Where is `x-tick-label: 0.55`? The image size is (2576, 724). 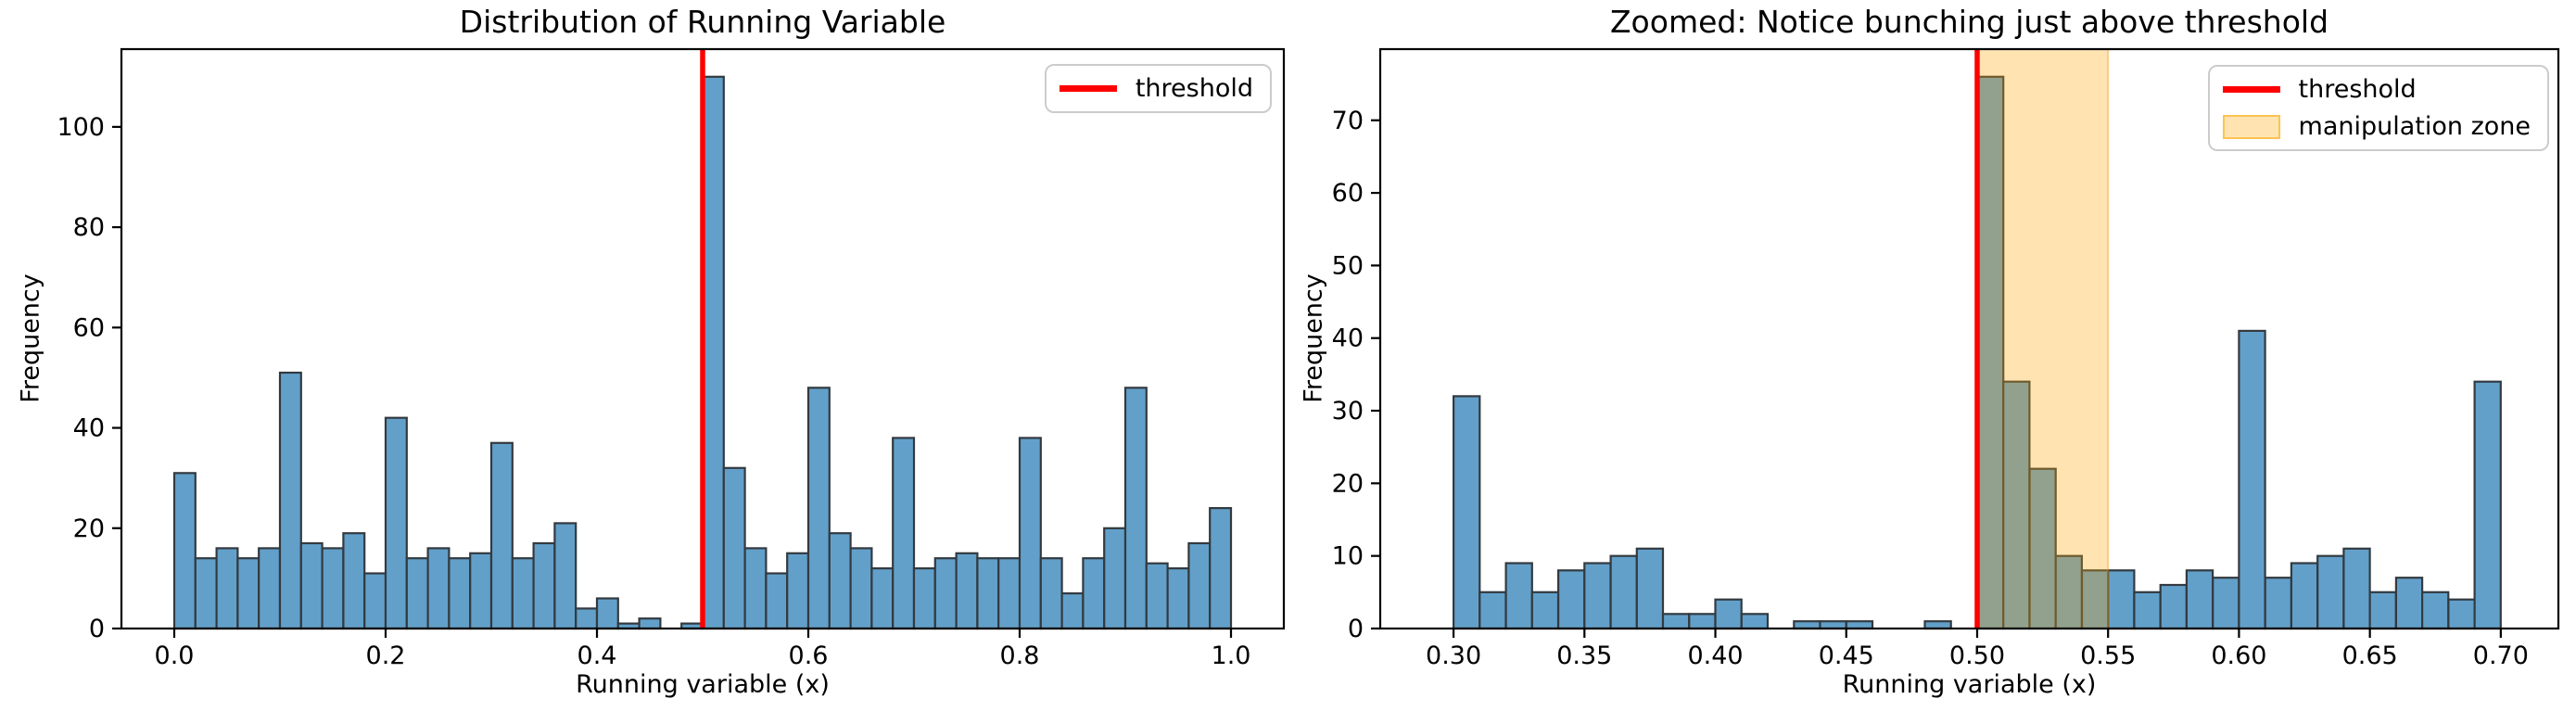 x-tick-label: 0.55 is located at coordinates (2108, 656).